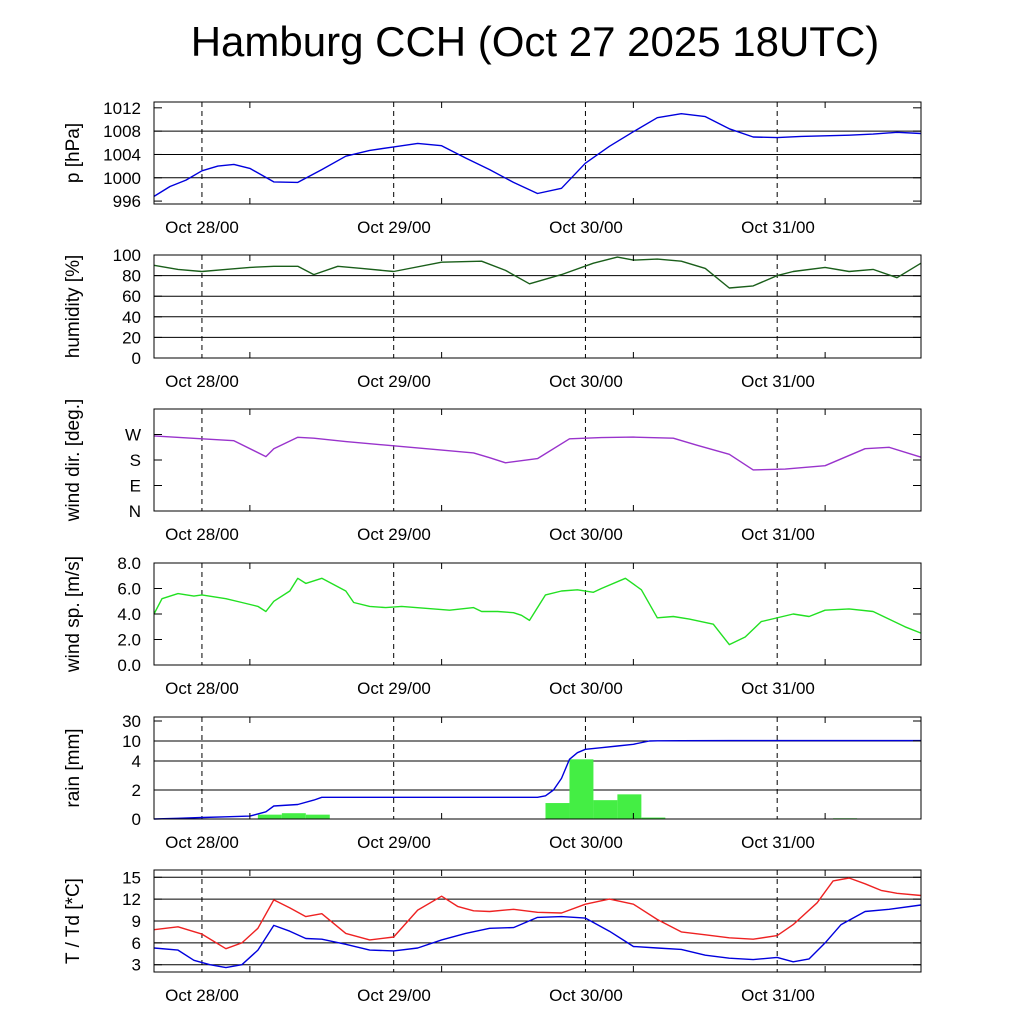 Image resolution: width=1024 pixels, height=1024 pixels. I want to click on ytick-label: 100, so click(127, 255).